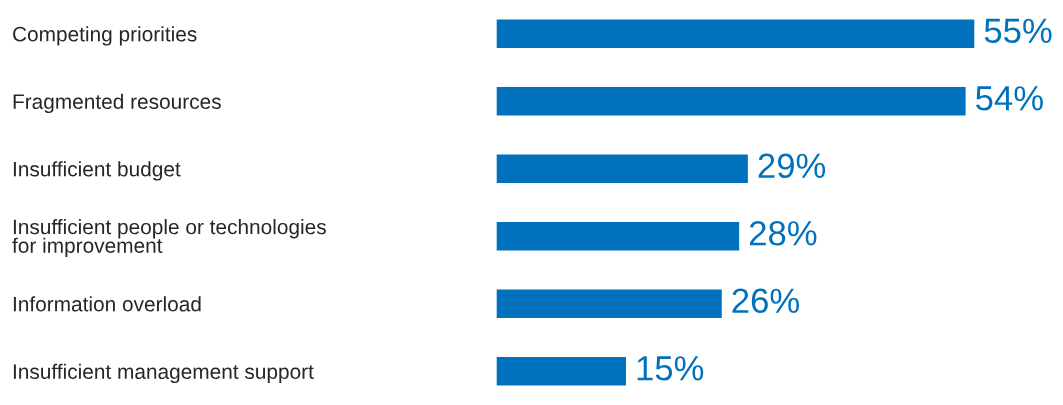  What do you see at coordinates (105, 36) in the screenshot?
I see `y-tick-label: Competing priorities` at bounding box center [105, 36].